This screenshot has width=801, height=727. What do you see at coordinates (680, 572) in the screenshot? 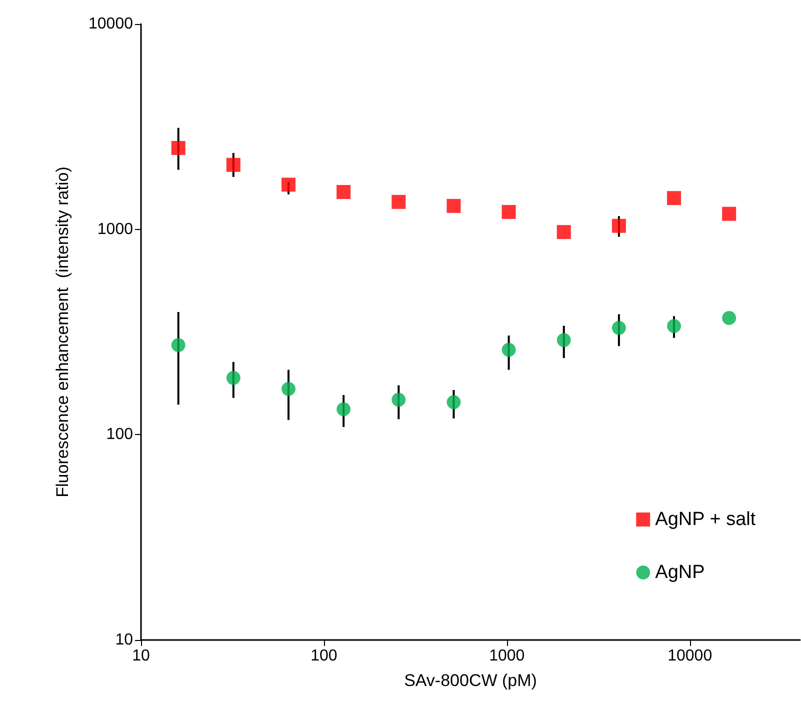
I see `legend-label: AgNP` at bounding box center [680, 572].